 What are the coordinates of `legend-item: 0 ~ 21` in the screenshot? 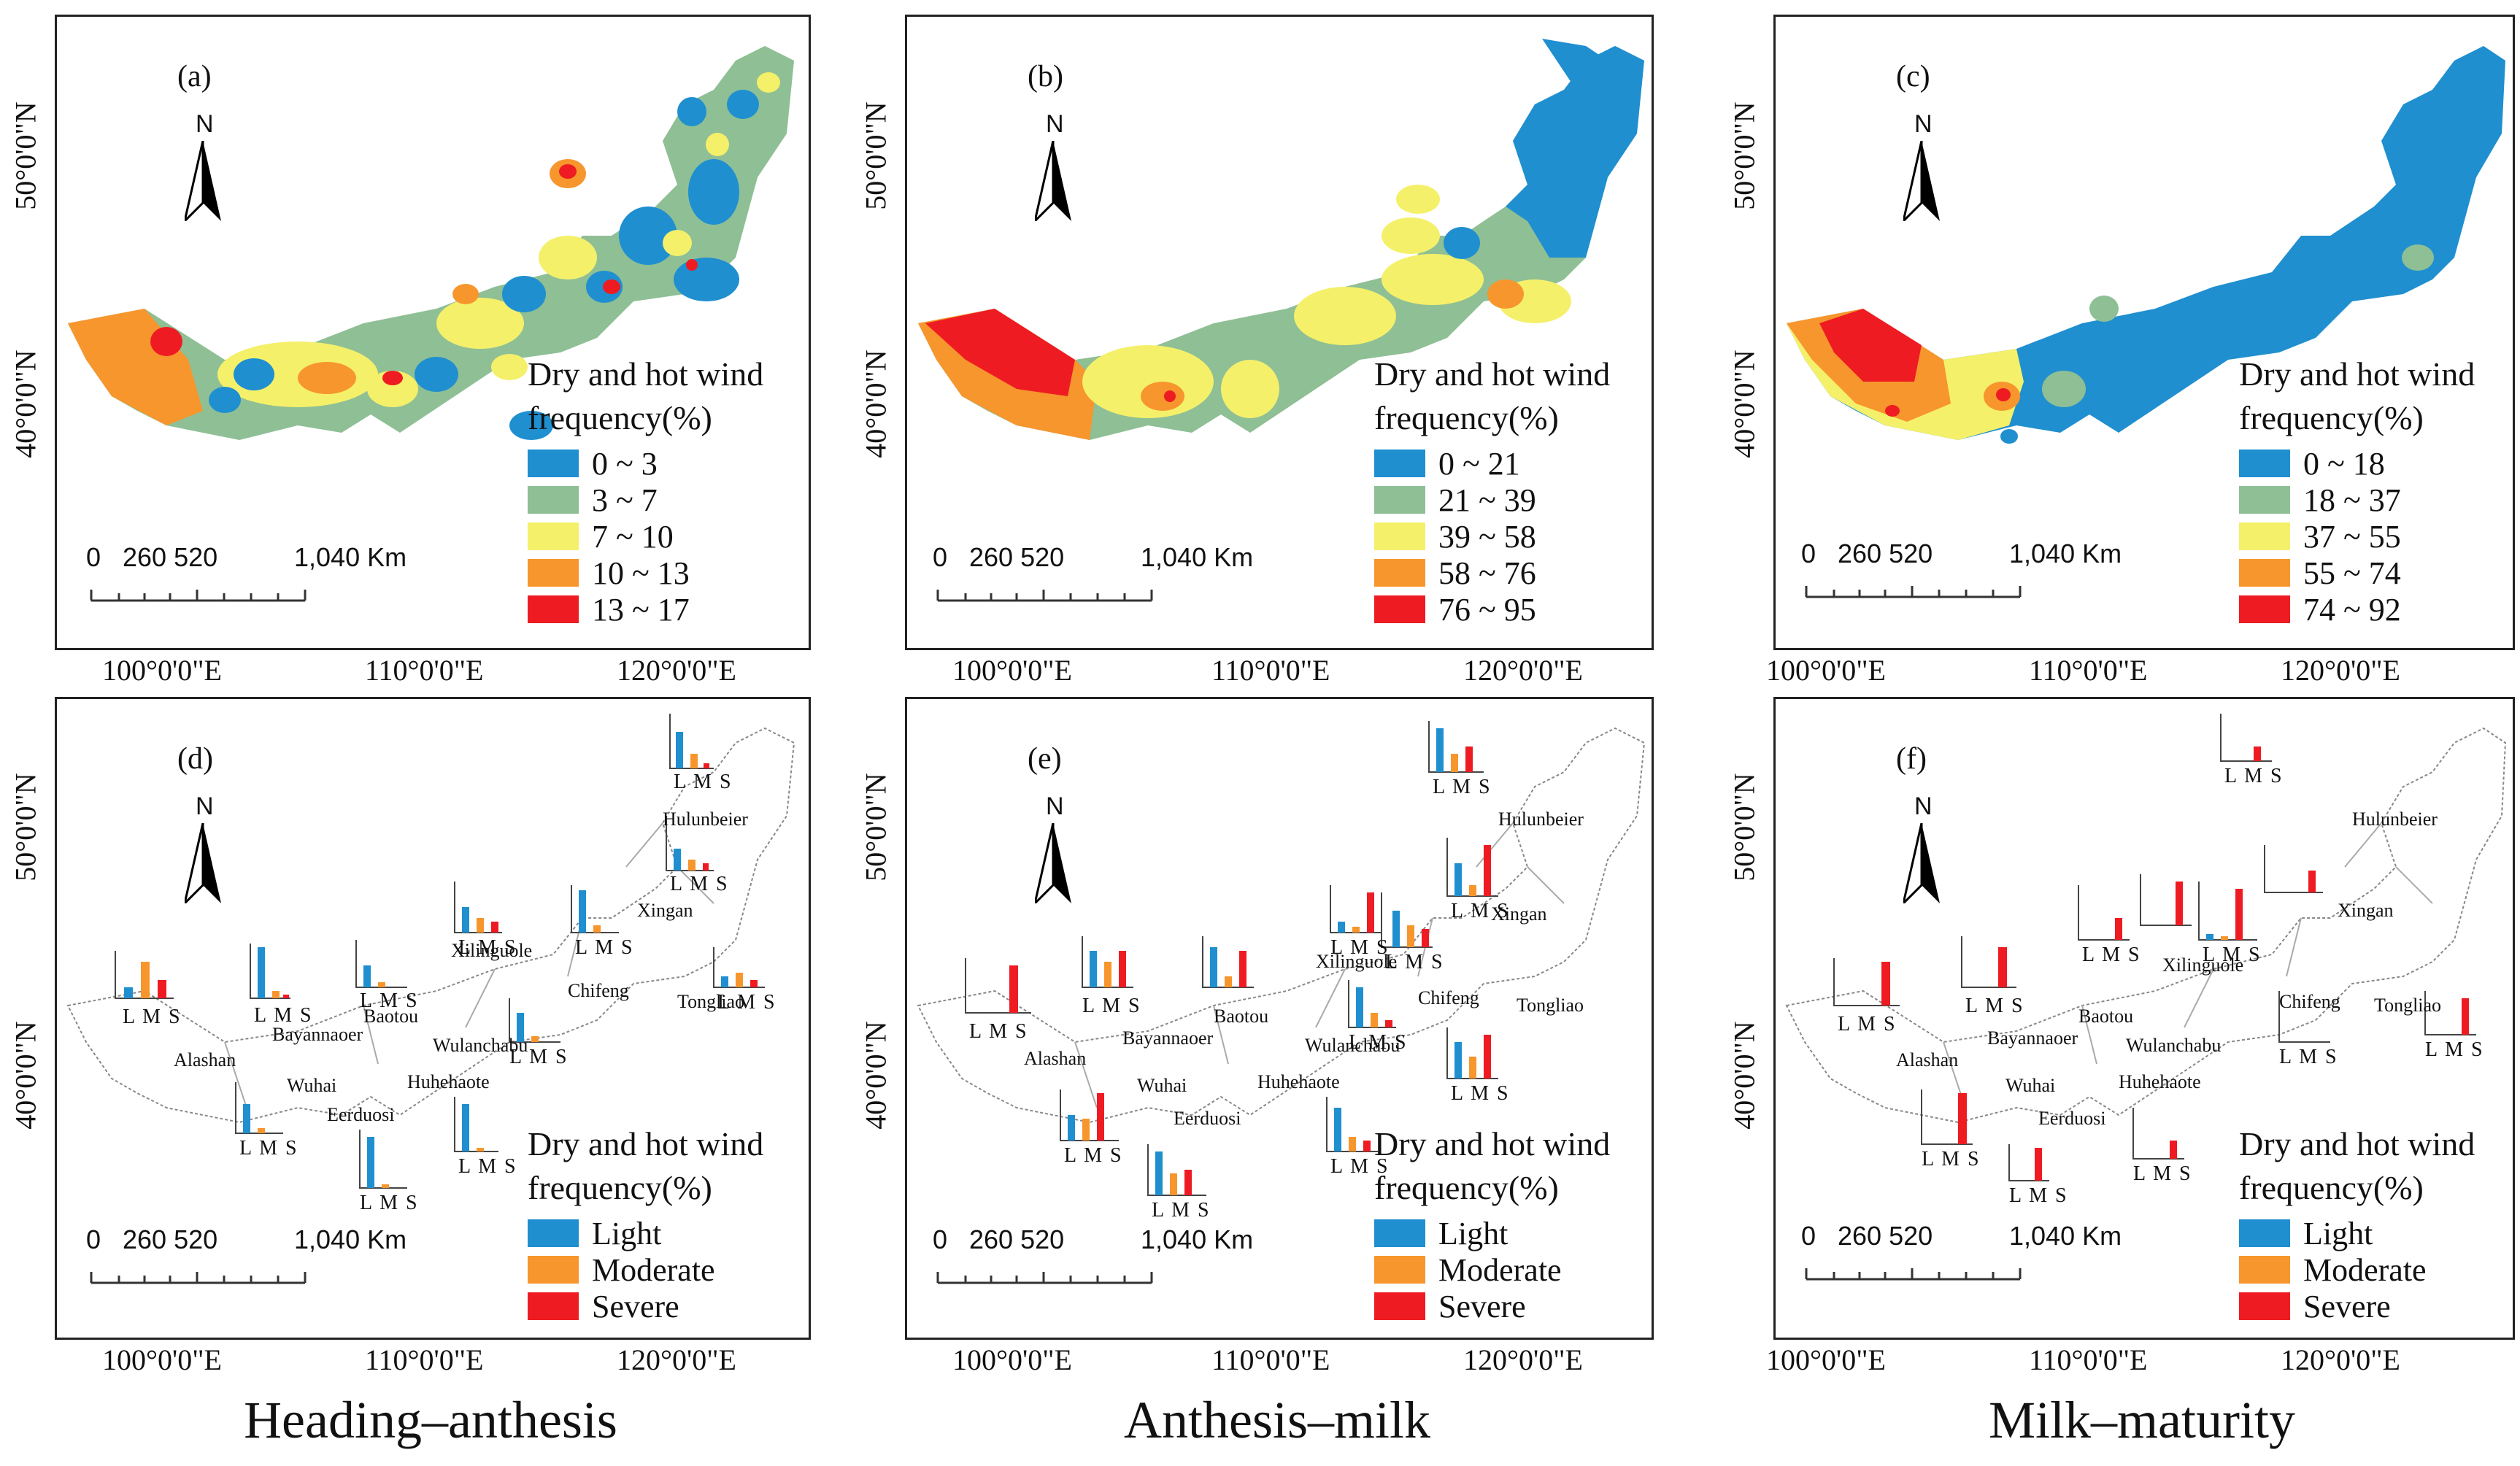 It's located at (1447, 464).